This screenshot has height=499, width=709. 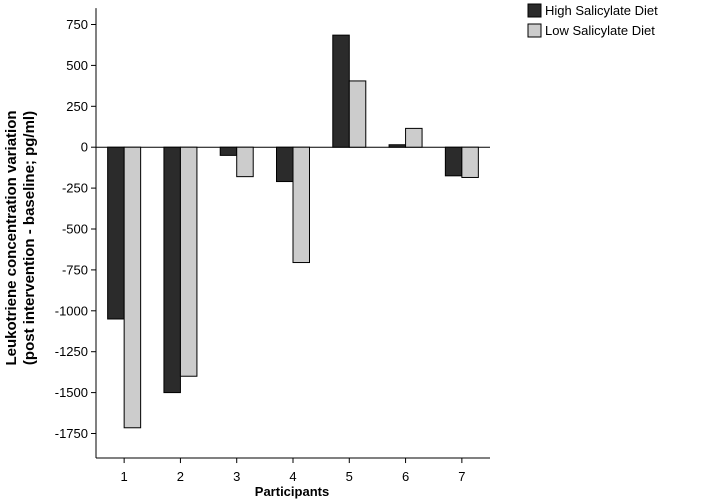 I want to click on legend-swatch-low, so click(x=534, y=30).